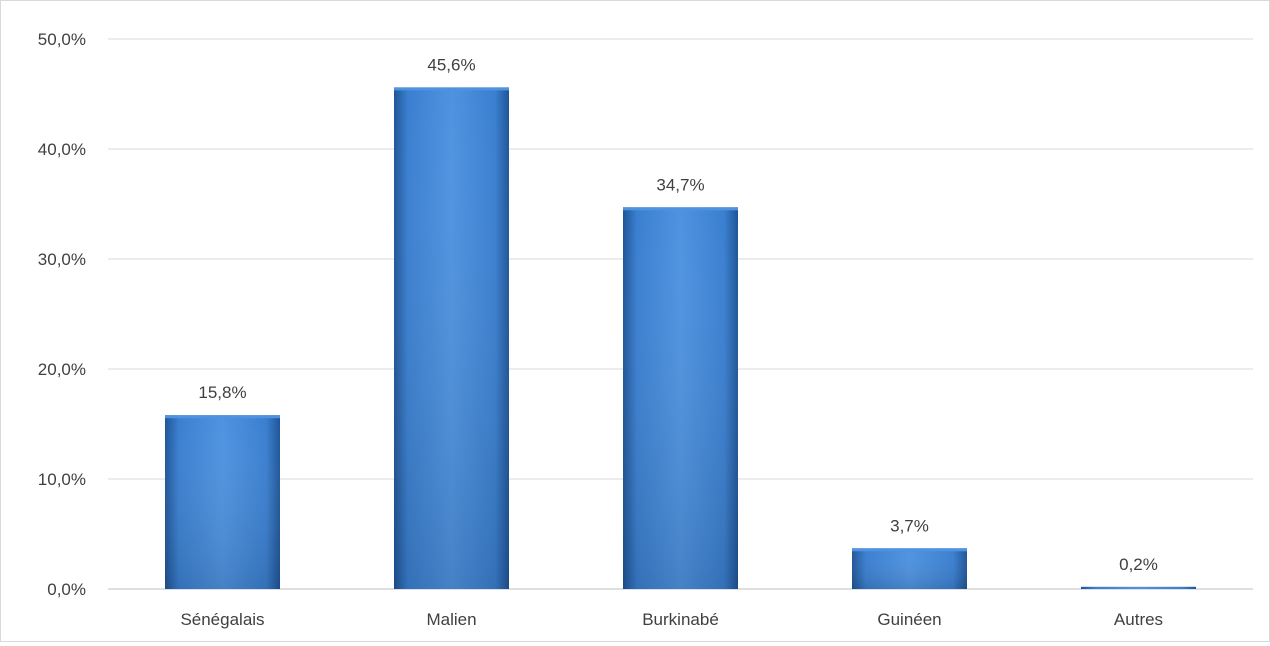  I want to click on x-axis-tick-labels: Sénégalais Malien Burkinabé Guinéen Autres, so click(671, 619).